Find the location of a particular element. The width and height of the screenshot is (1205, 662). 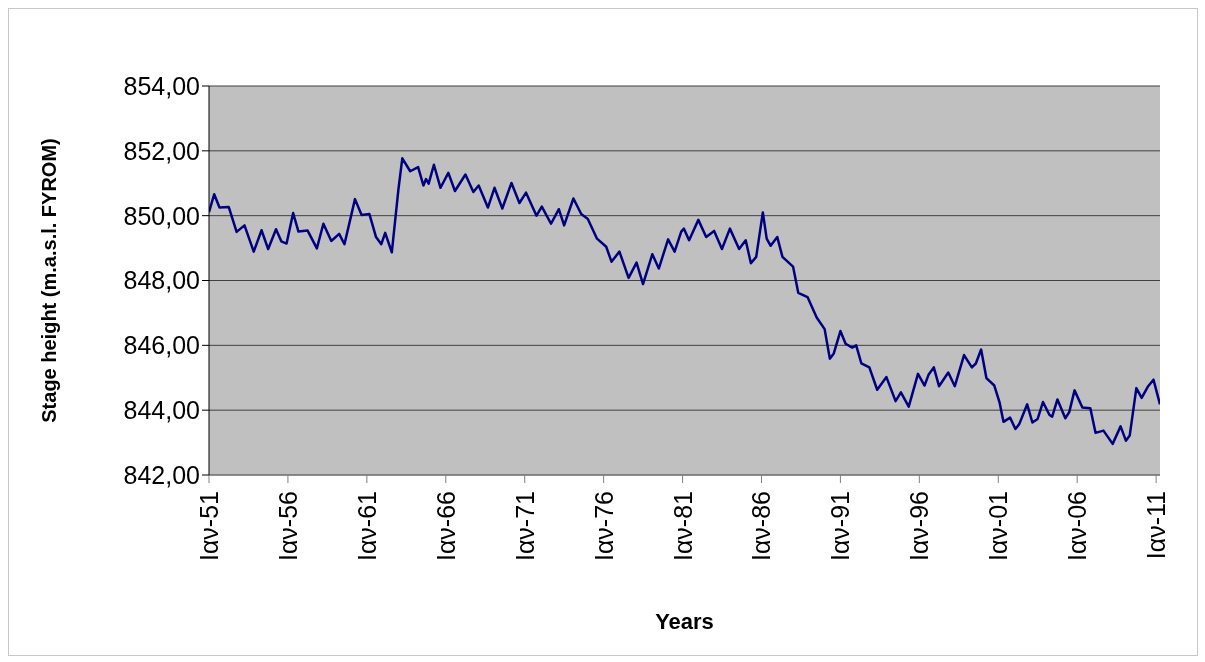

y-tick-label: 844,00 is located at coordinates (161, 410).